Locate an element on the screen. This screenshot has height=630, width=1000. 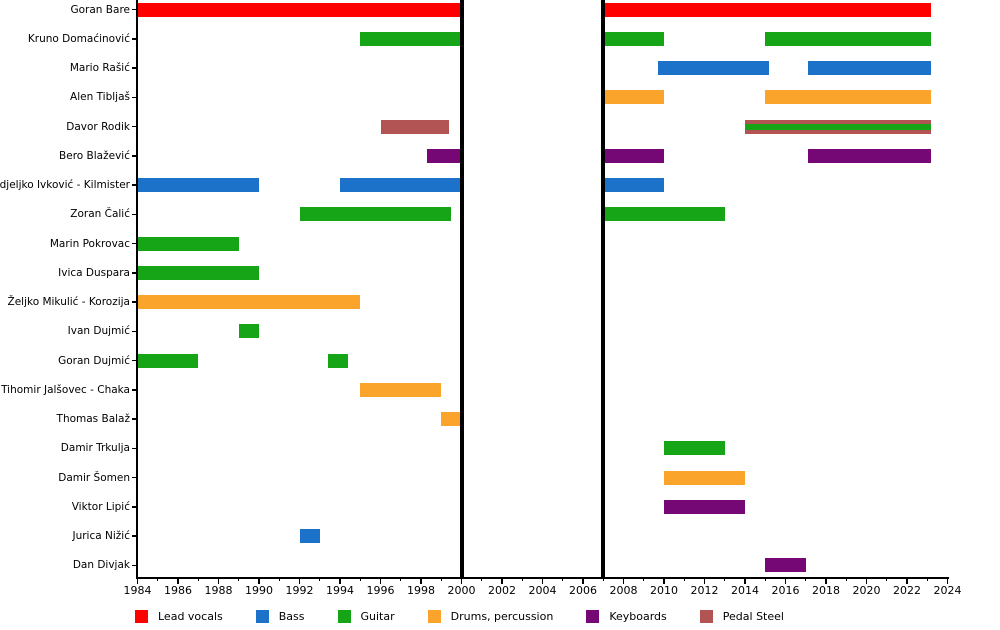
member-label: Thomas Balaž is located at coordinates (93, 419).